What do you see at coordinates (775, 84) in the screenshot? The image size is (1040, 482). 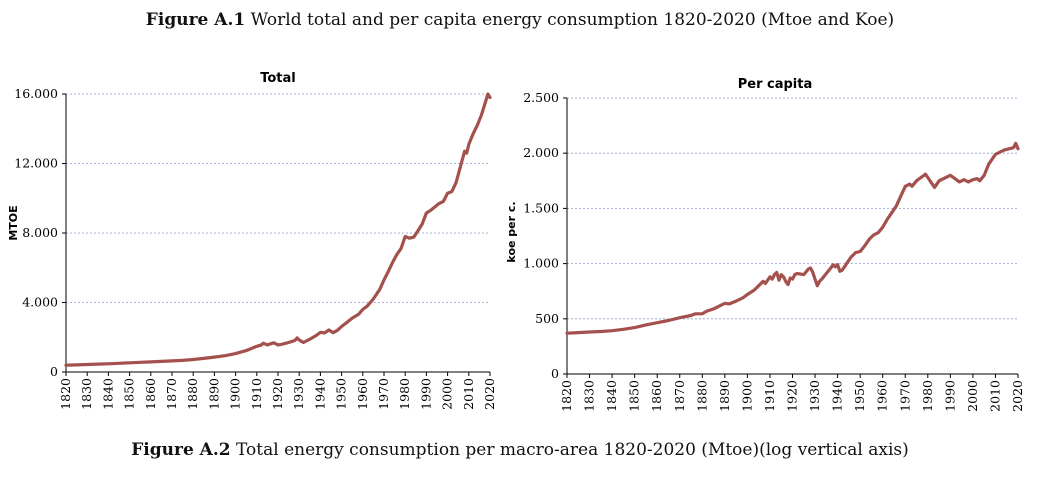 I see `chart-title: Per capita` at bounding box center [775, 84].